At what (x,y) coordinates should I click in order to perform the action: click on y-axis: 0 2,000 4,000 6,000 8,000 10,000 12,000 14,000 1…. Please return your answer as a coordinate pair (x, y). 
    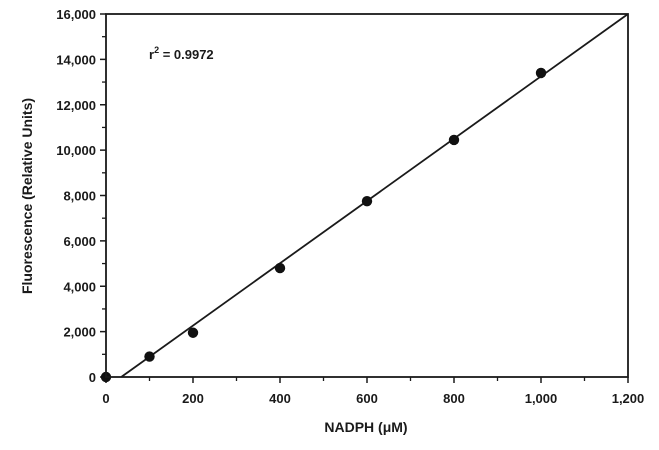
    Looking at the image, I should click on (81, 196).